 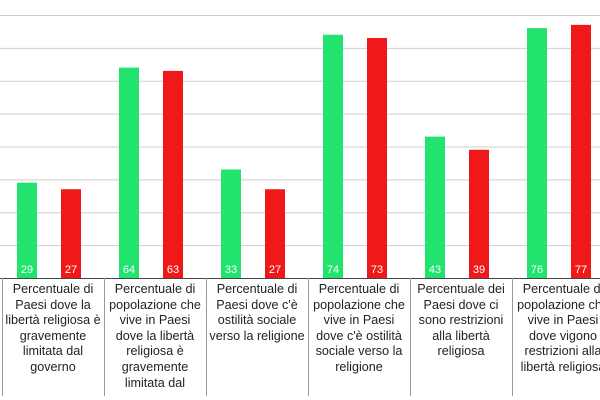 I want to click on data-label: 39, so click(x=479, y=270).